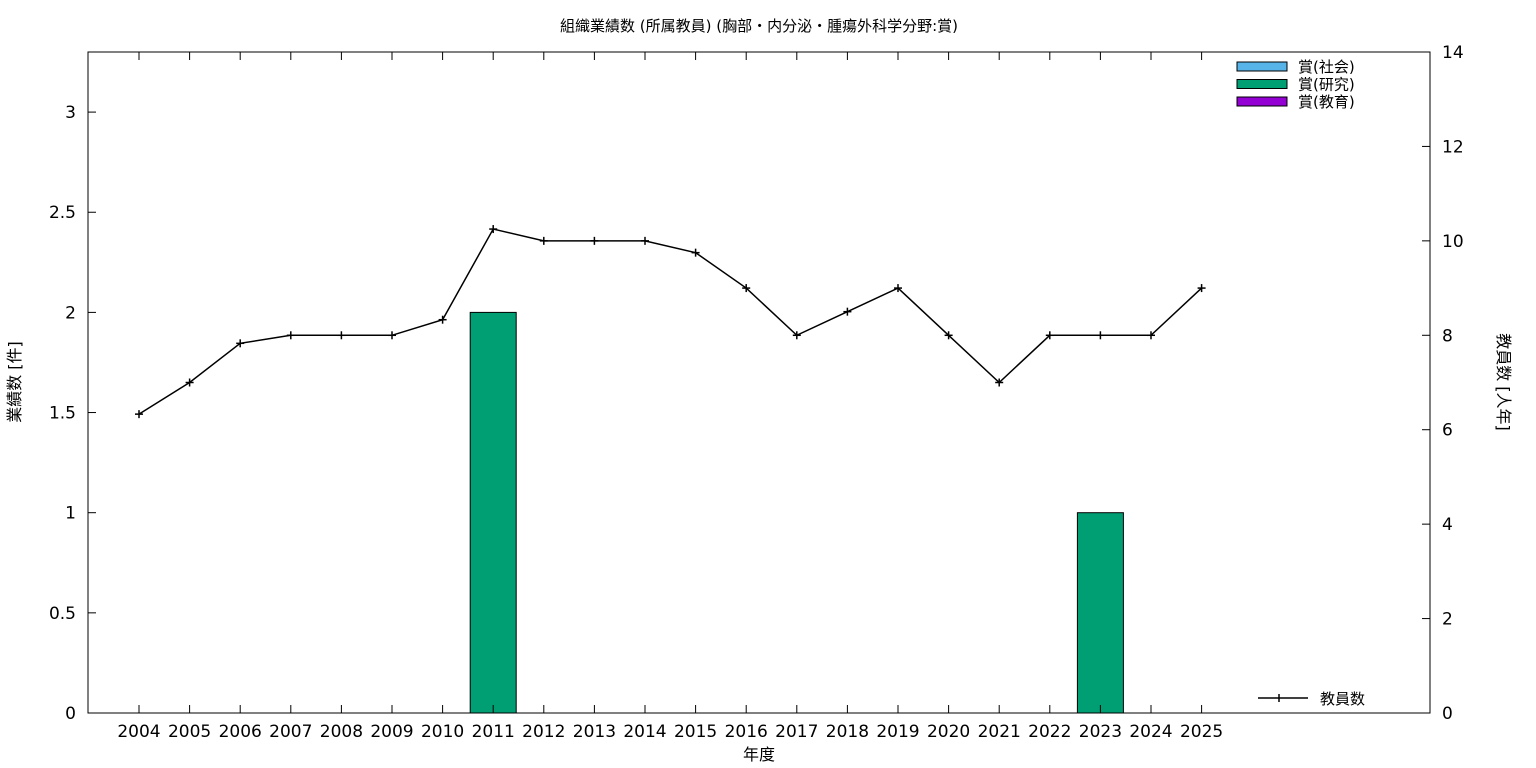 Image resolution: width=1536 pixels, height=768 pixels. I want to click on x-tick-label: 2017, so click(796, 732).